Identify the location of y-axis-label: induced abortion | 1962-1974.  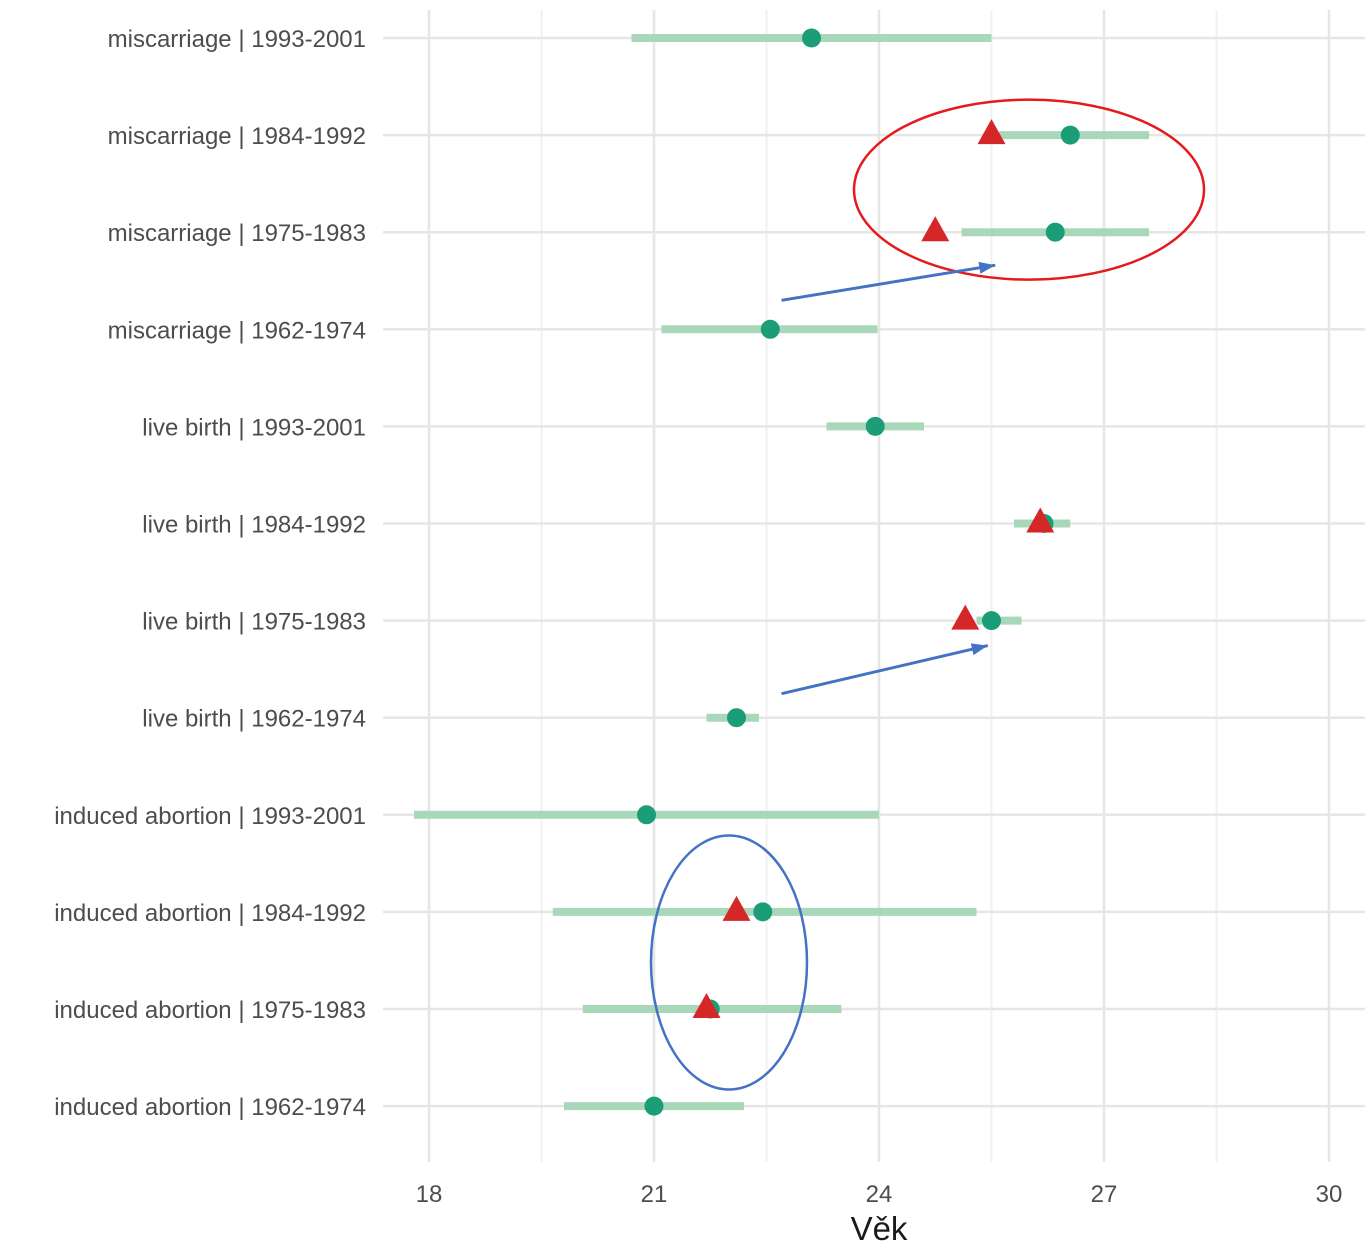
(210, 1107).